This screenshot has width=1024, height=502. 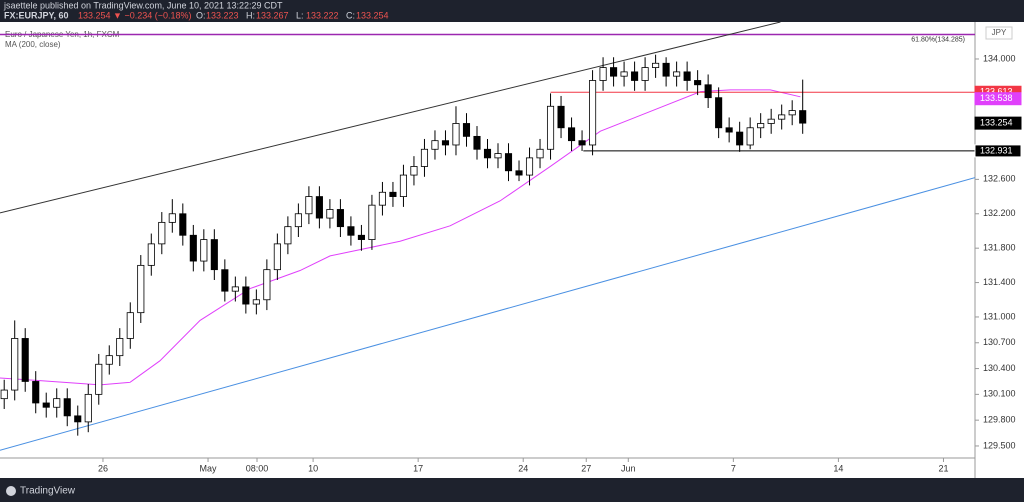 I want to click on quote-change: 133.254 ▼ −0.234 (−0.18%), so click(x=135, y=15).